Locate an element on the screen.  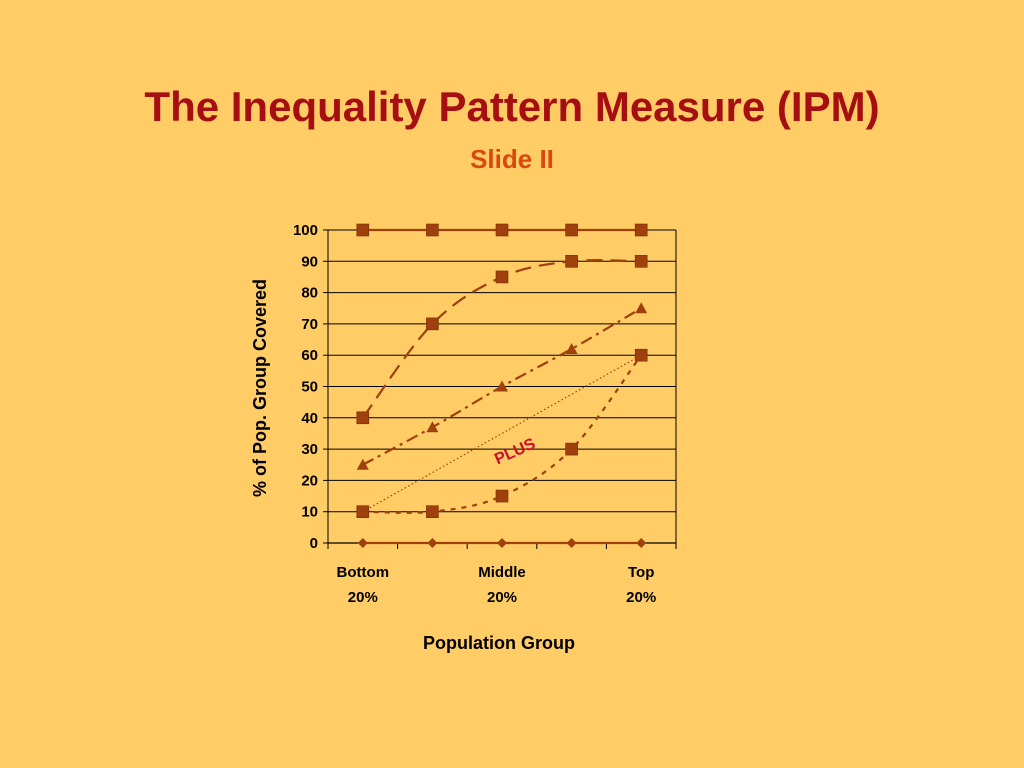
x-tick-label: Top is located at coordinates (641, 572).